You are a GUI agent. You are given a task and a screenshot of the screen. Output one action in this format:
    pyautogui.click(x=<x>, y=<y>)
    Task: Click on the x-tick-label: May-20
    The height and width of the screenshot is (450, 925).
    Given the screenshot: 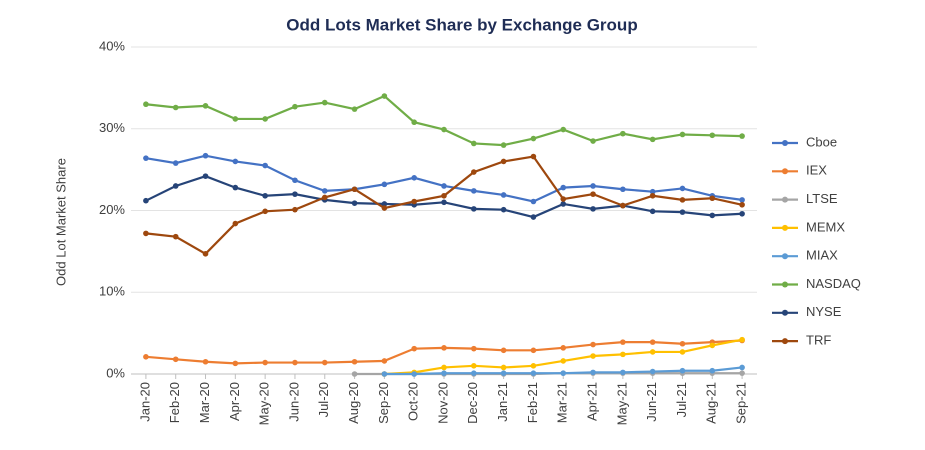 What is the action you would take?
    pyautogui.click(x=264, y=403)
    